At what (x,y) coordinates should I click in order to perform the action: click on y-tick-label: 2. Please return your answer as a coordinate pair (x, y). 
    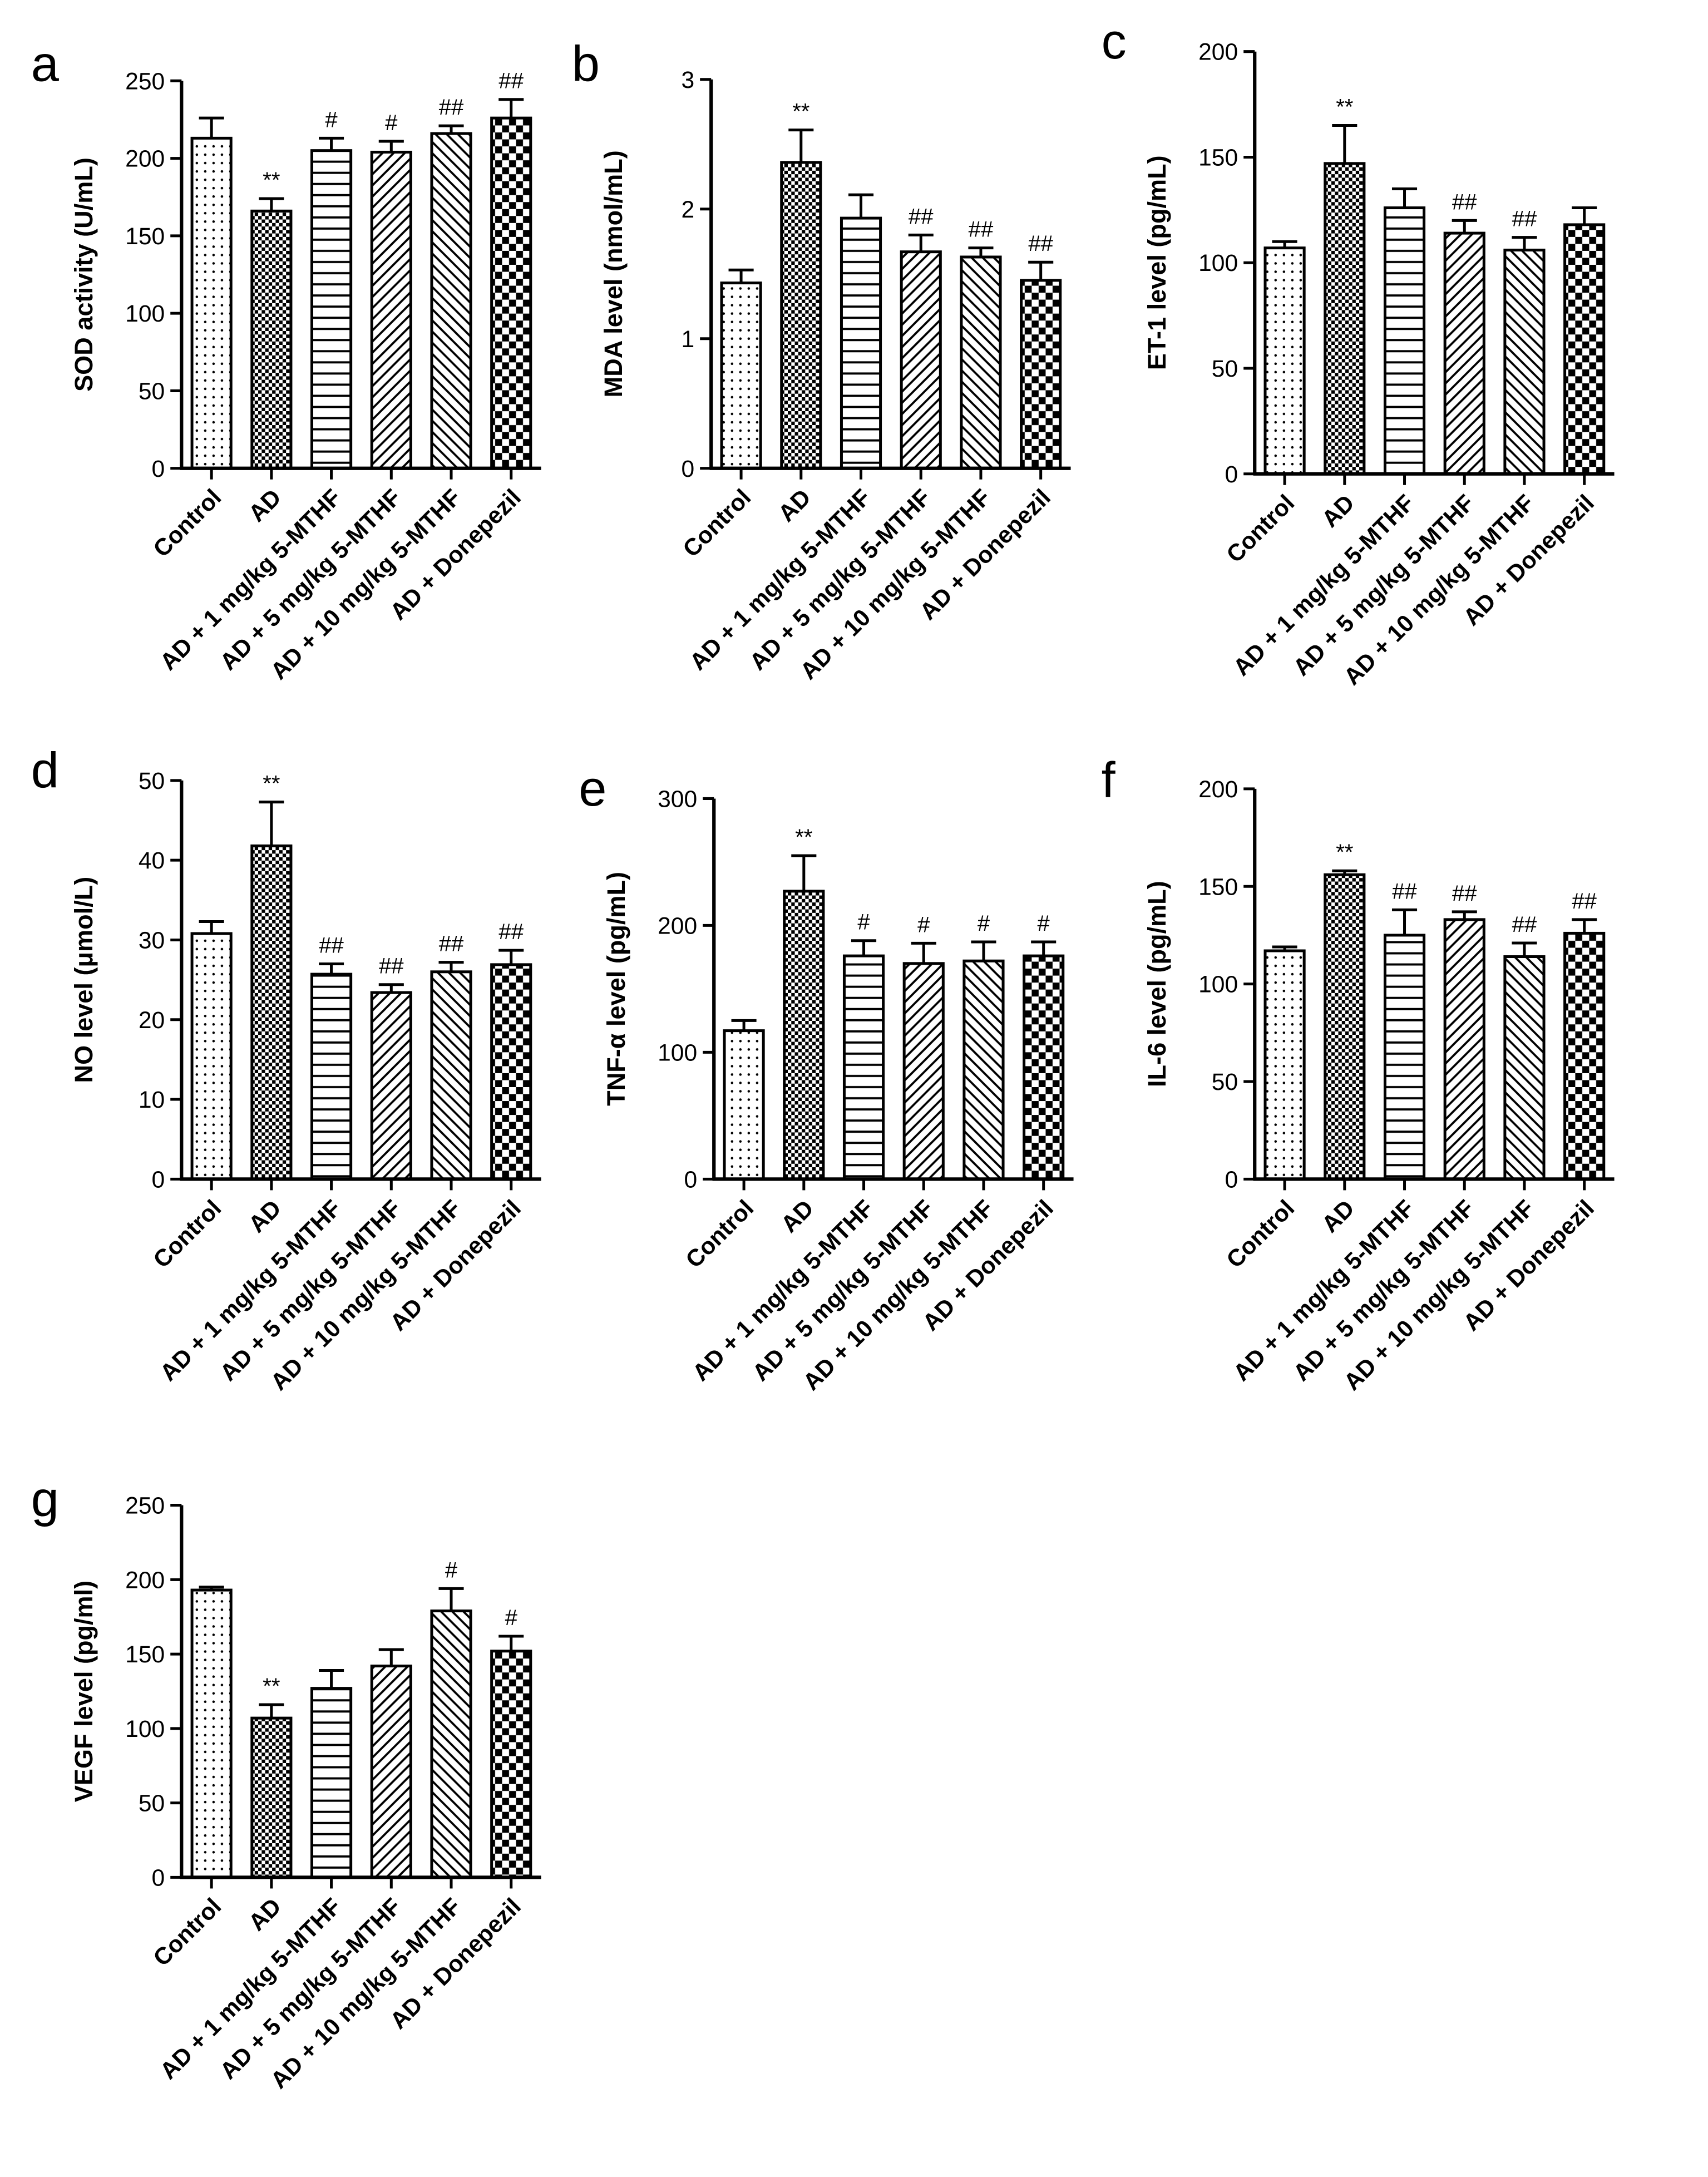
    Looking at the image, I should click on (687, 209).